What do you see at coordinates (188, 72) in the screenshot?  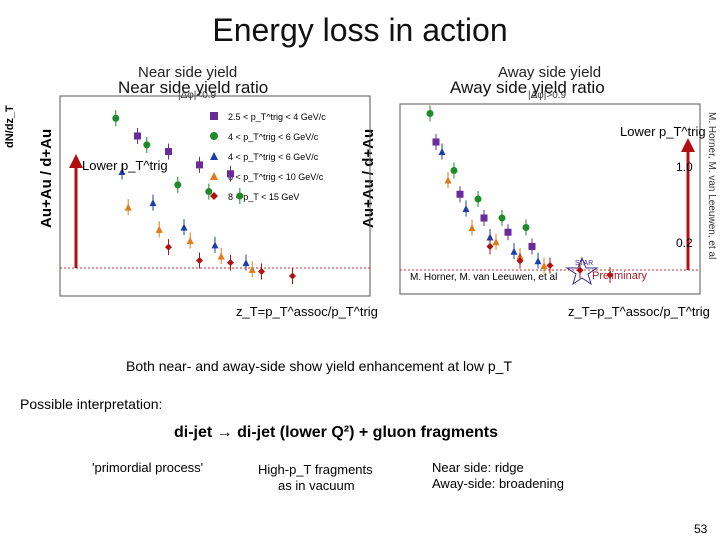 I see `near-small-title: Near side yield` at bounding box center [188, 72].